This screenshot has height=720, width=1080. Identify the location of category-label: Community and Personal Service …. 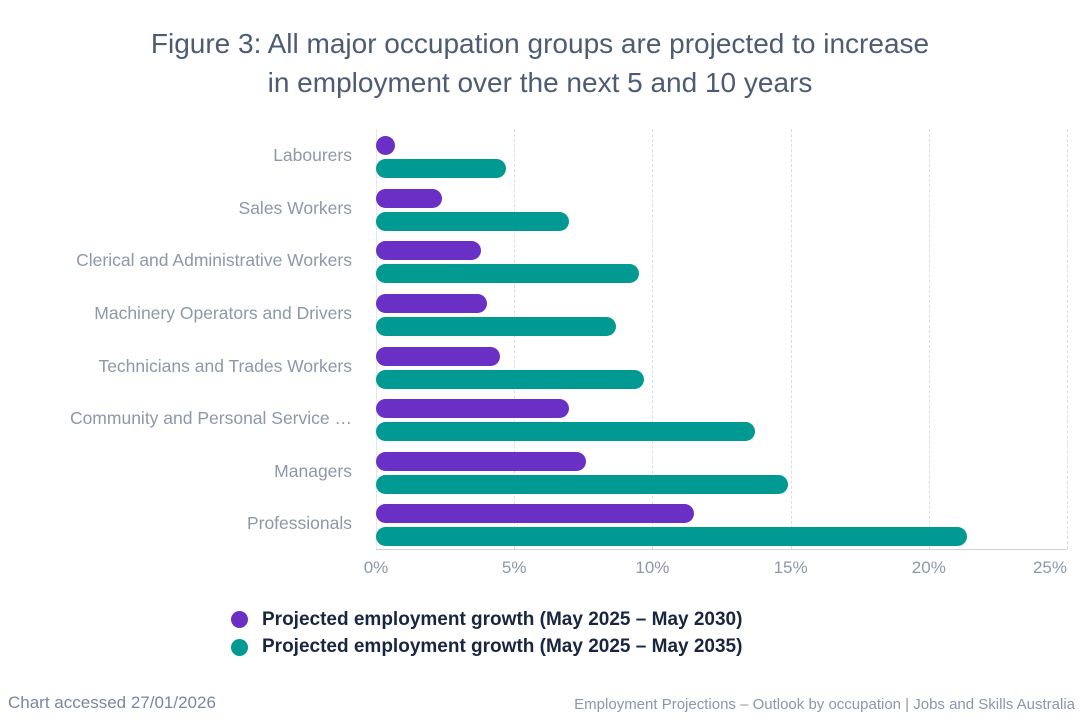
(210, 418).